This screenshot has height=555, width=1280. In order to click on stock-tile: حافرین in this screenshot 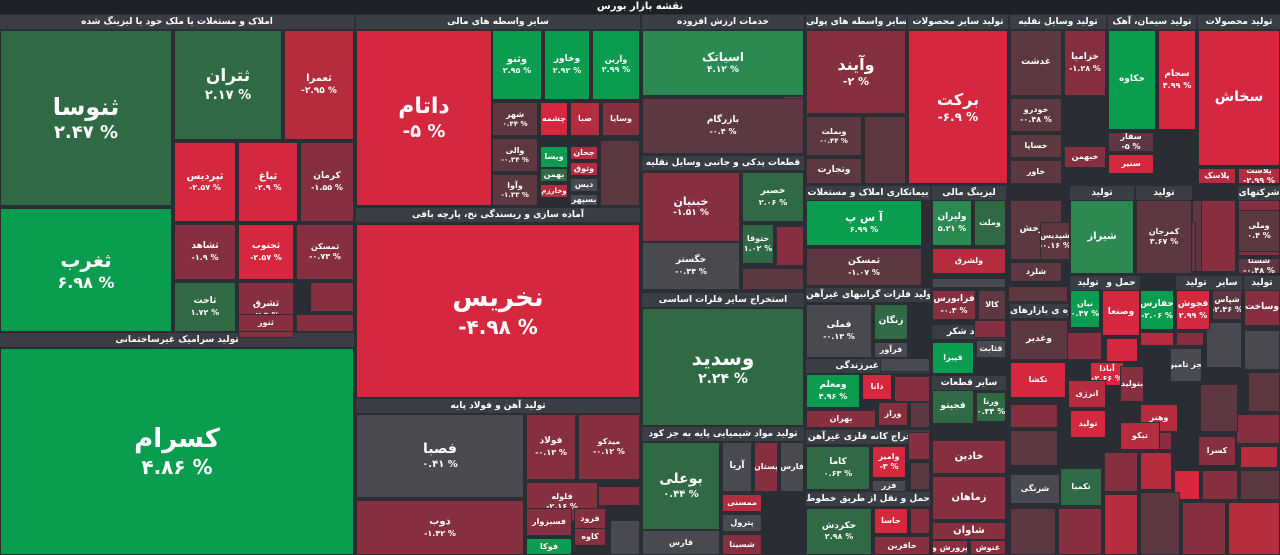, I will do `click(902, 545)`.